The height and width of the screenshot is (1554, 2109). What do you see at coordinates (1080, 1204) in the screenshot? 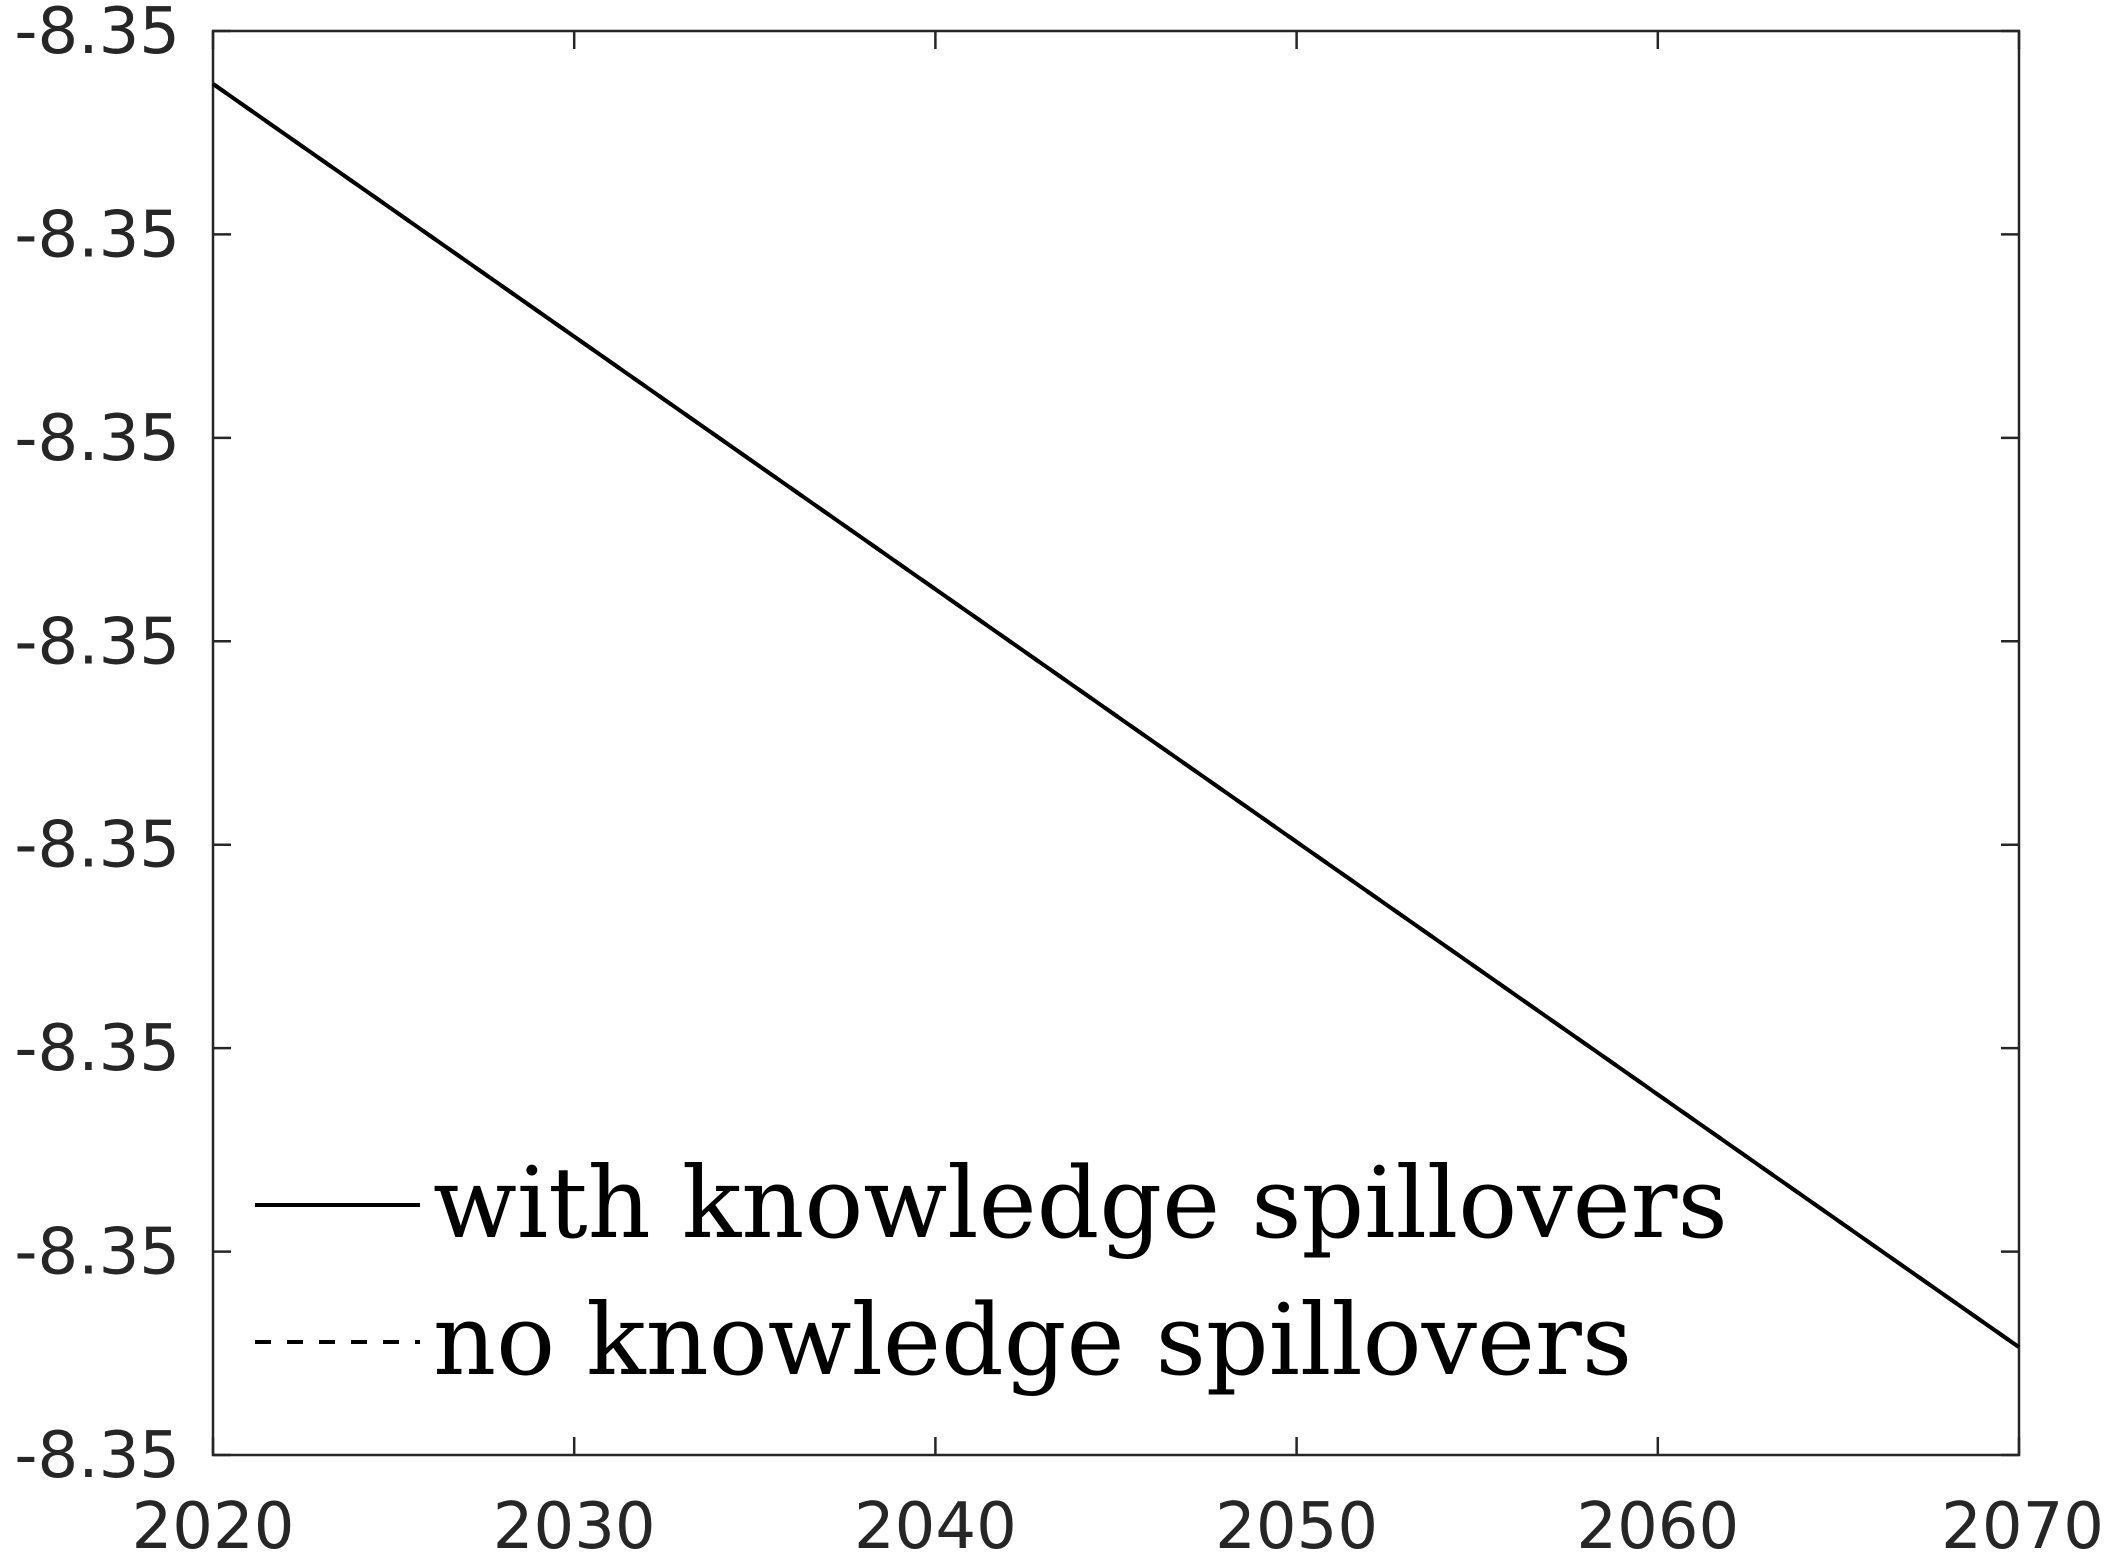
I see `legend-label-with-knowledge-spillovers: with knowledge spillovers` at bounding box center [1080, 1204].